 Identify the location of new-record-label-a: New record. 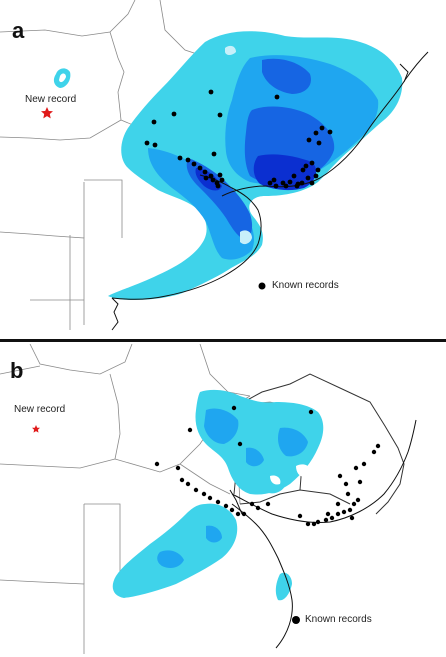
(51, 99).